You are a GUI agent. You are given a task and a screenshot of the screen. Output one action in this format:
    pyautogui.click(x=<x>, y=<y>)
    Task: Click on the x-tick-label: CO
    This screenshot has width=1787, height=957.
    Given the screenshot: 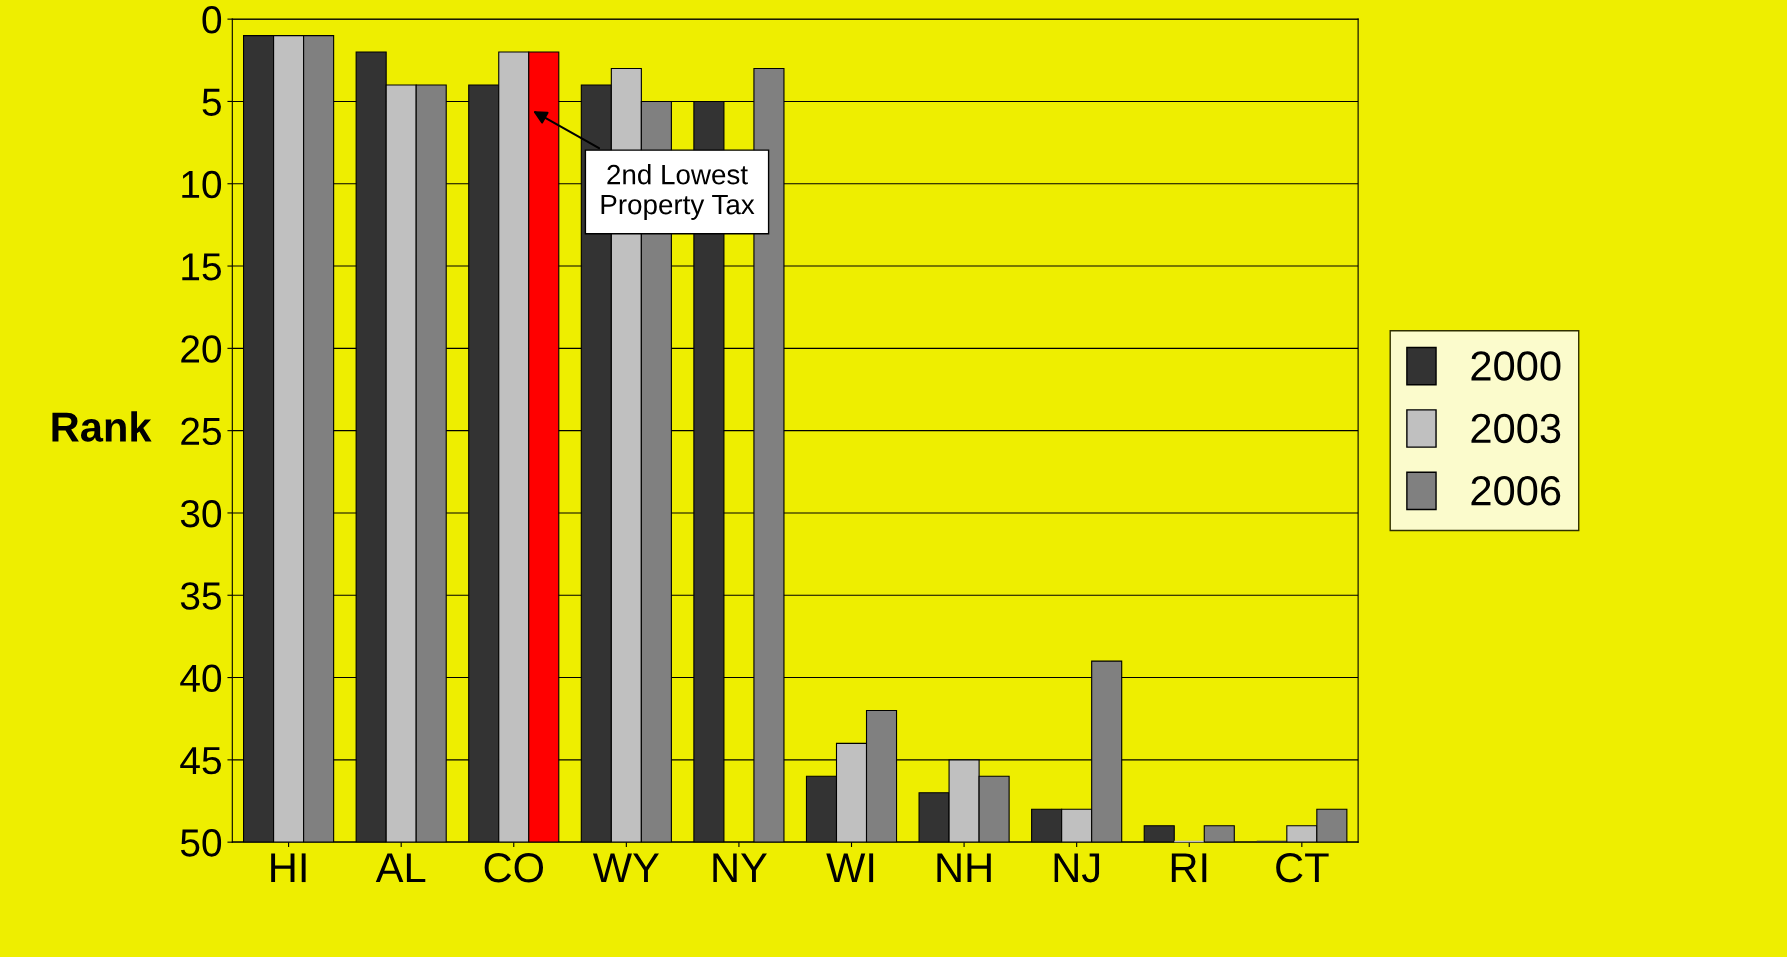 What is the action you would take?
    pyautogui.click(x=514, y=867)
    